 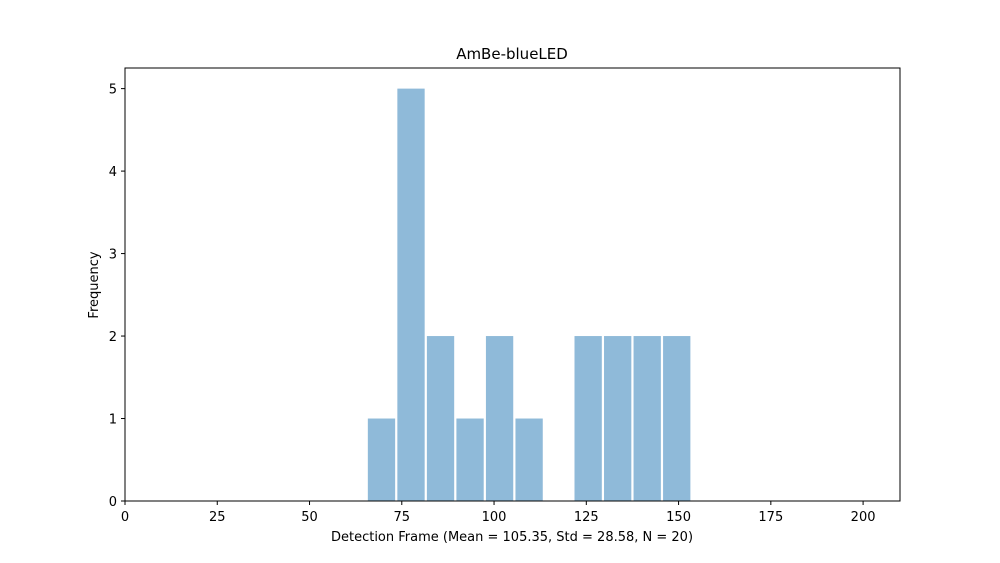 I want to click on y-tick-label: 0, so click(x=113, y=502).